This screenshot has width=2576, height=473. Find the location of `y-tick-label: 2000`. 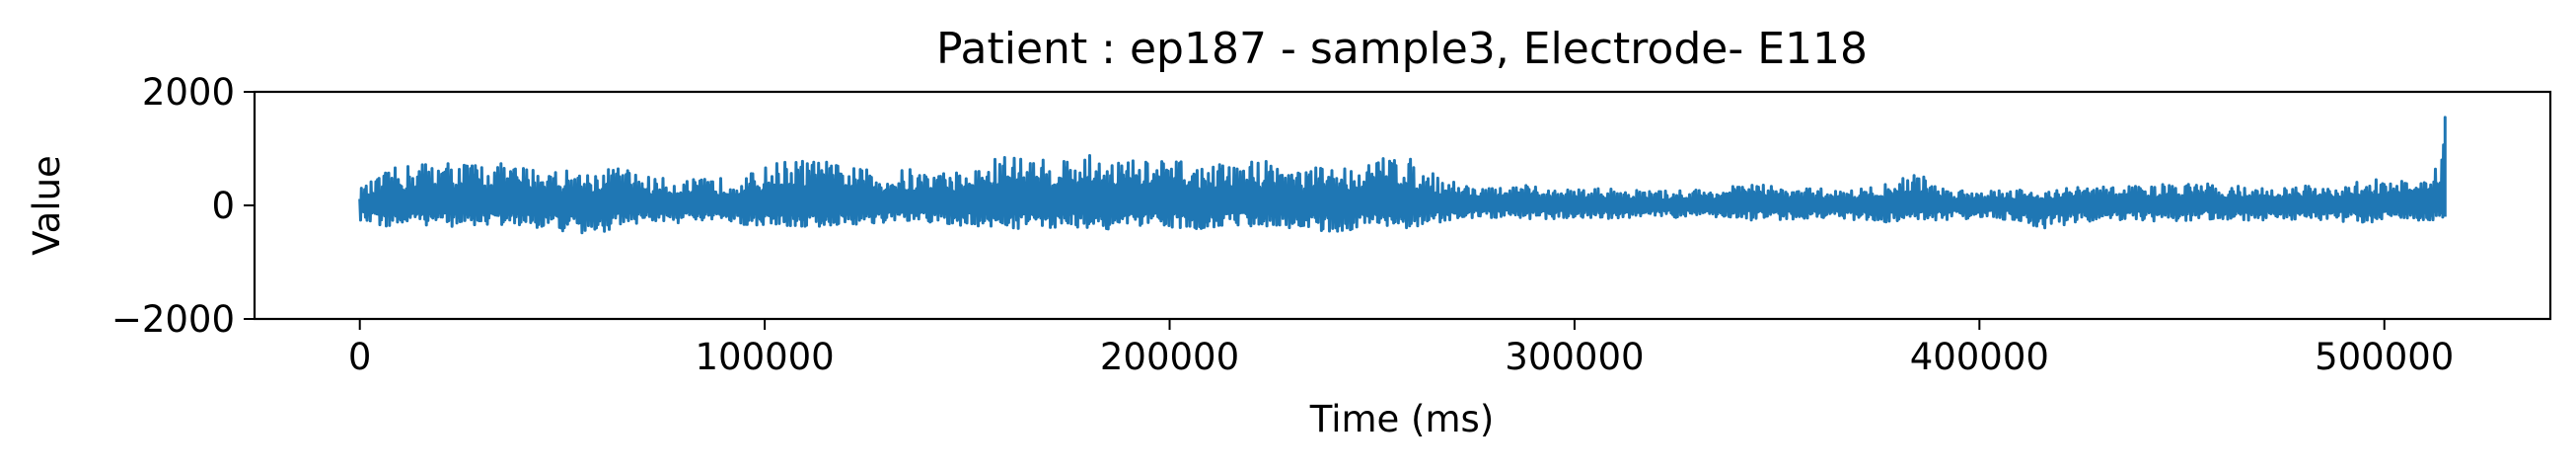

y-tick-label: 2000 is located at coordinates (188, 92).